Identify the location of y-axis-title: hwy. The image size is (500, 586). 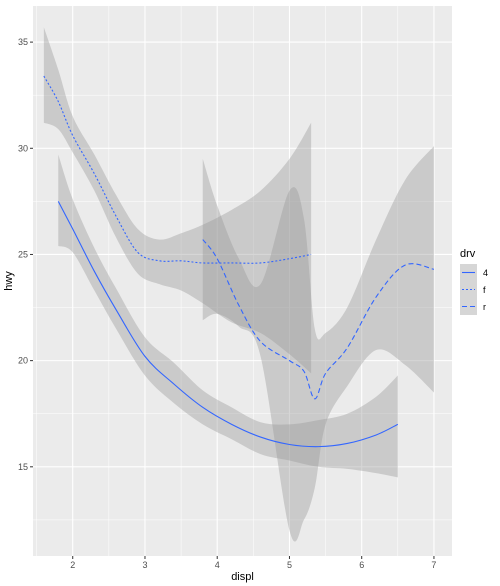
(9, 281).